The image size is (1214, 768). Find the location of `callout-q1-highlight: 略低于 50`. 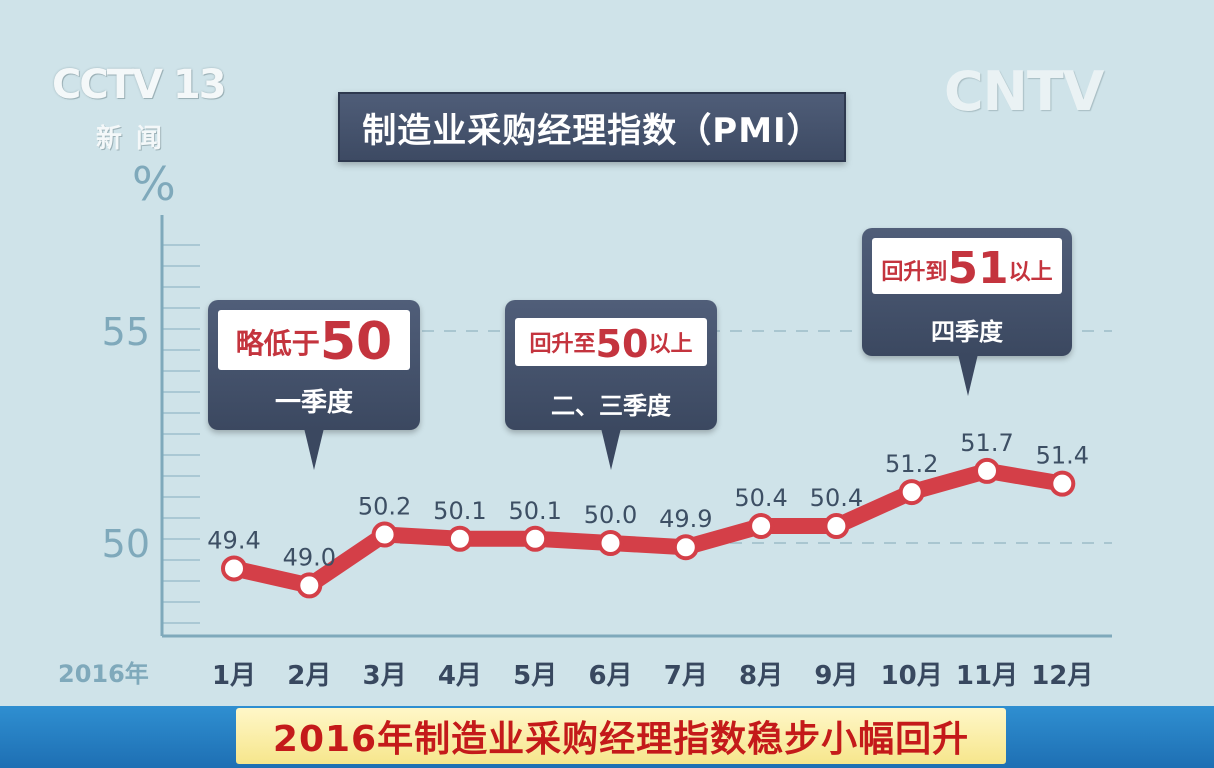

callout-q1-highlight: 略低于 50 is located at coordinates (314, 340).